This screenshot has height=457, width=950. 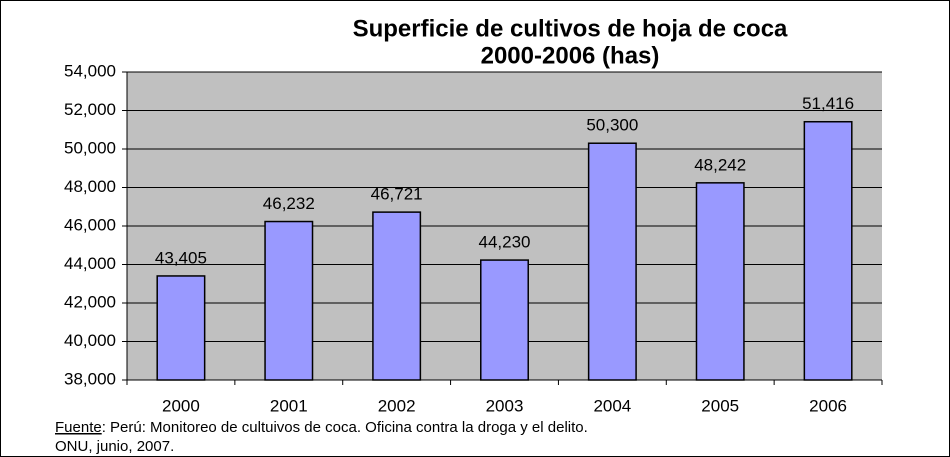 I want to click on y-tick-label: 54,000, so click(x=90, y=70).